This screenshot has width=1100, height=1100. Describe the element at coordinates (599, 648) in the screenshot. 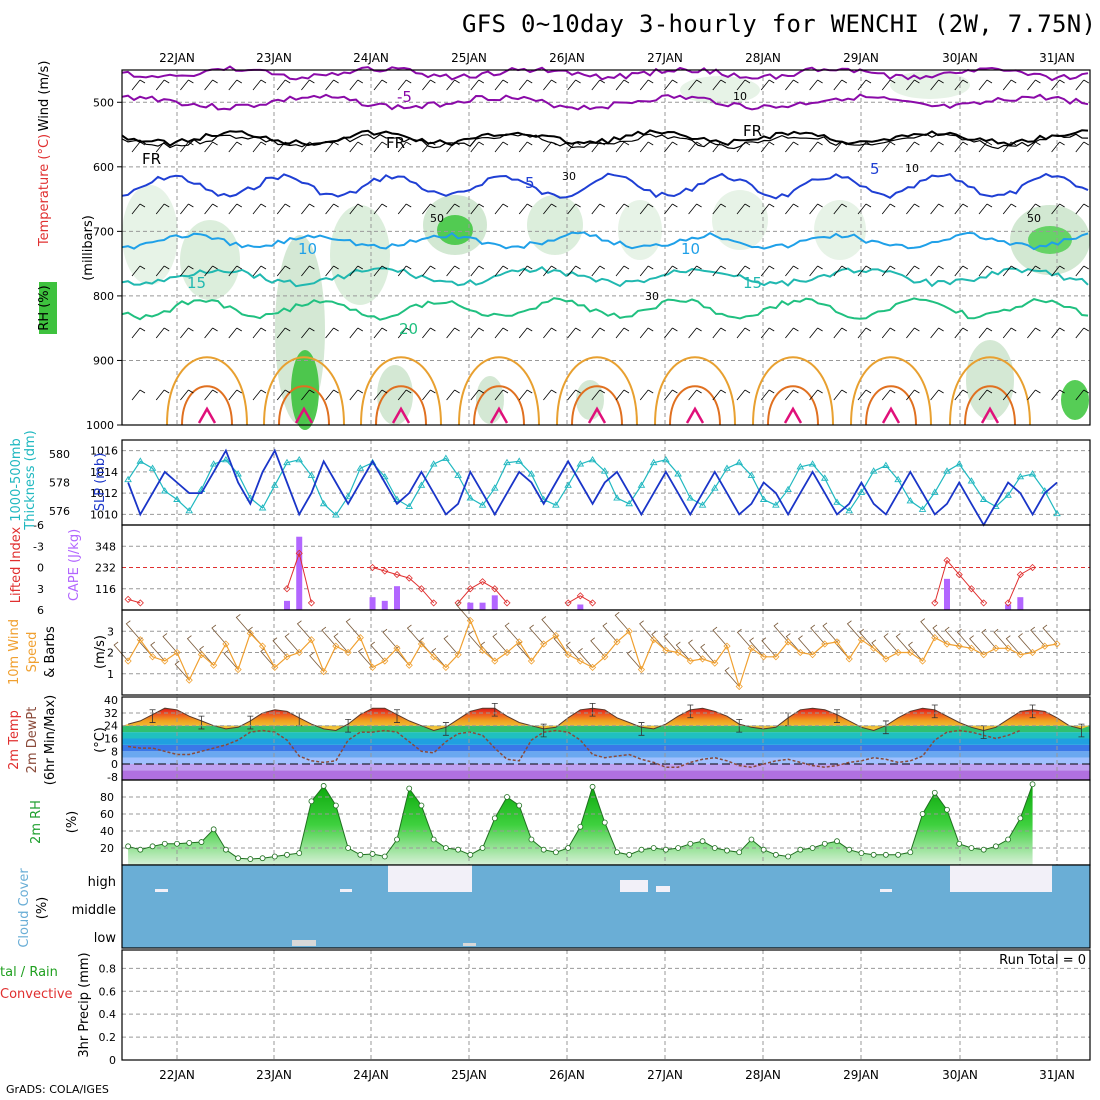

I see `wind-panel: 3 2 1` at that location.